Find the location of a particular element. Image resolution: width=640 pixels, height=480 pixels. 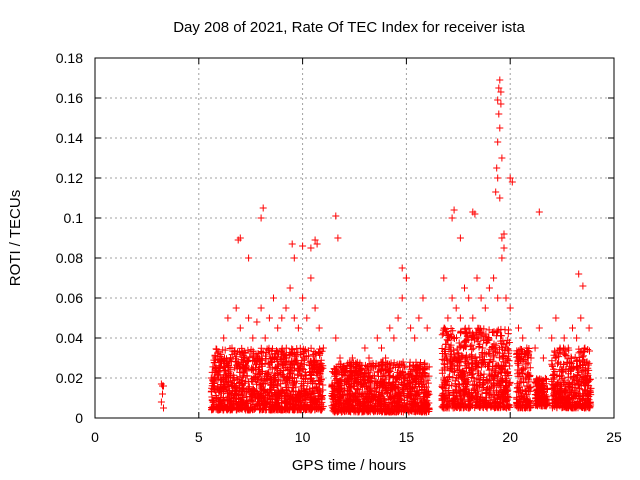

y-tick-label: 0.06 is located at coordinates (69, 298).